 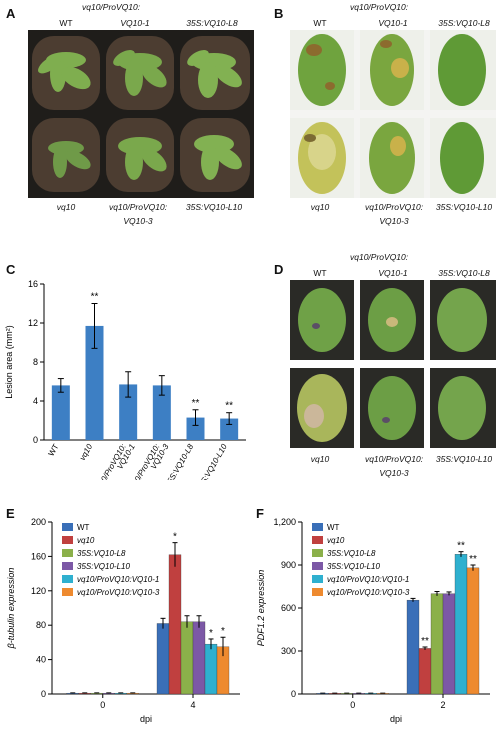 I want to click on y-tick-label: 0, so click(x=293, y=694).